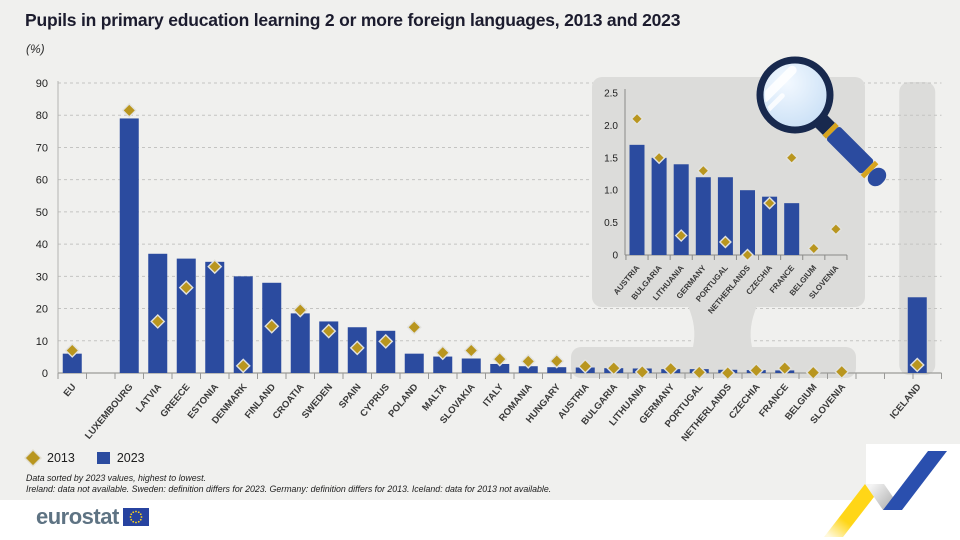  I want to click on inset-diamond-belgium-2013, so click(814, 249).